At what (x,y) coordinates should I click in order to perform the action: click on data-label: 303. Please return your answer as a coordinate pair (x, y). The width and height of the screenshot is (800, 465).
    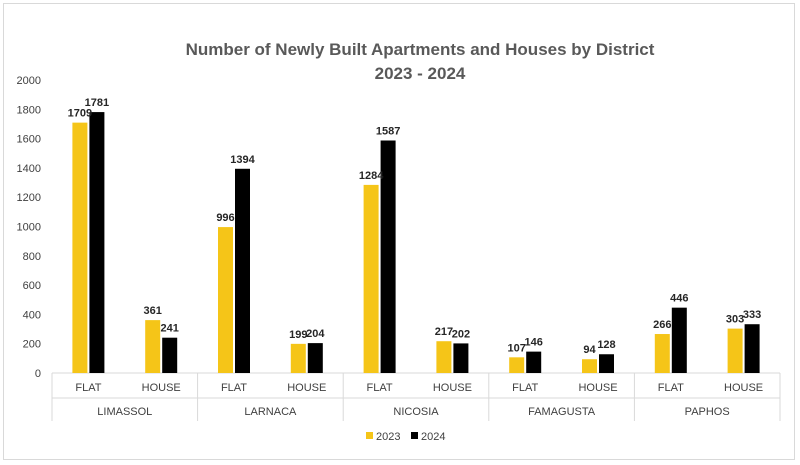
    Looking at the image, I should click on (735, 320).